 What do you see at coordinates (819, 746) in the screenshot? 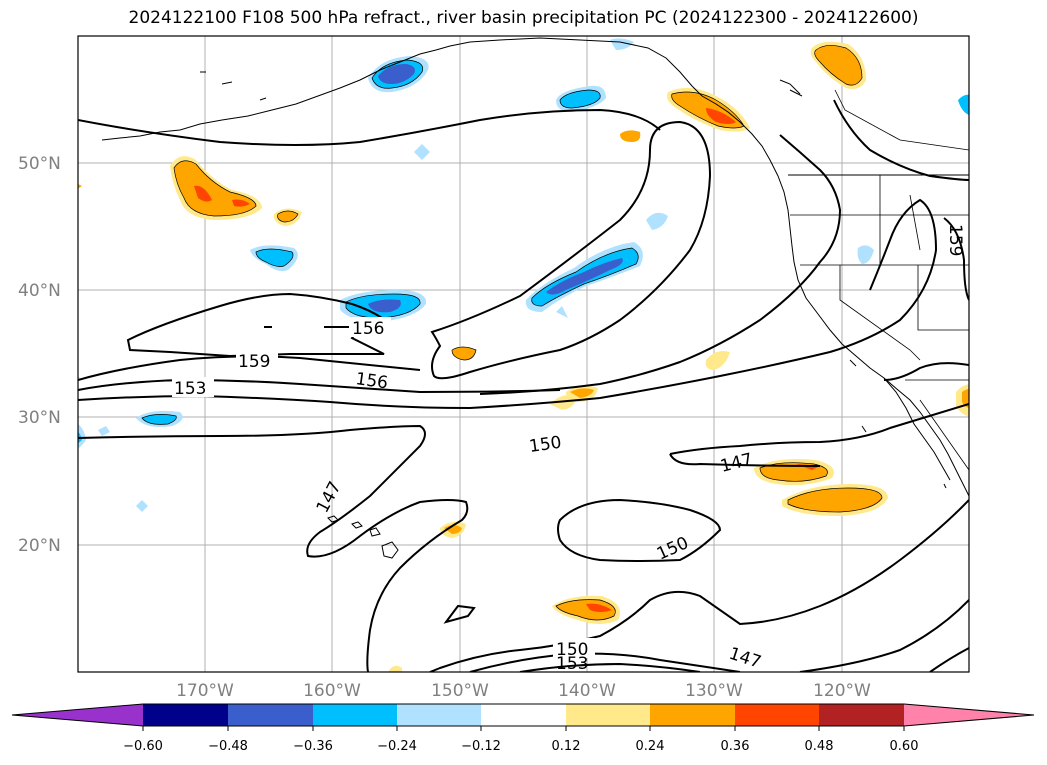
I see `colorbar-tick-label: 0.48` at bounding box center [819, 746].